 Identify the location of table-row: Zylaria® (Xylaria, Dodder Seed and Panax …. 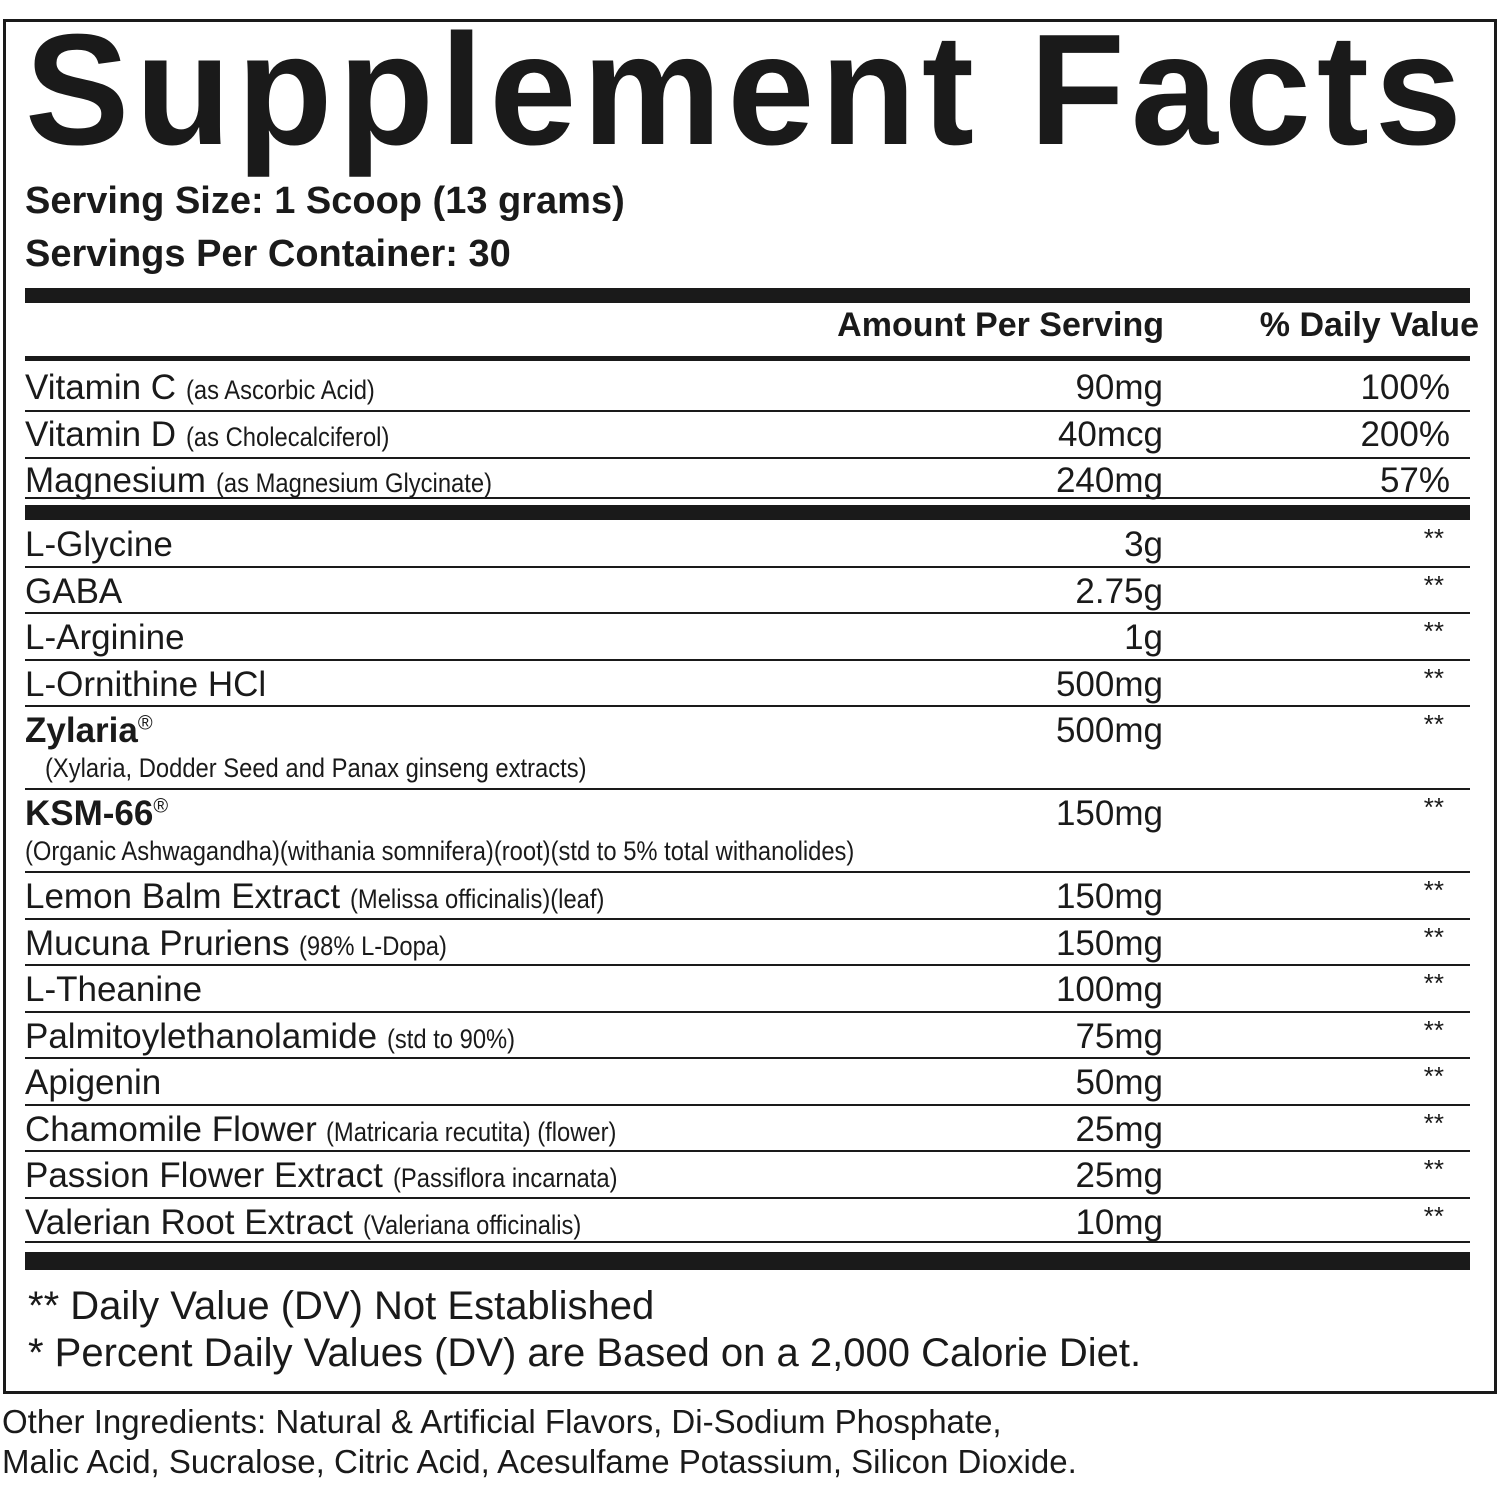
(747, 748).